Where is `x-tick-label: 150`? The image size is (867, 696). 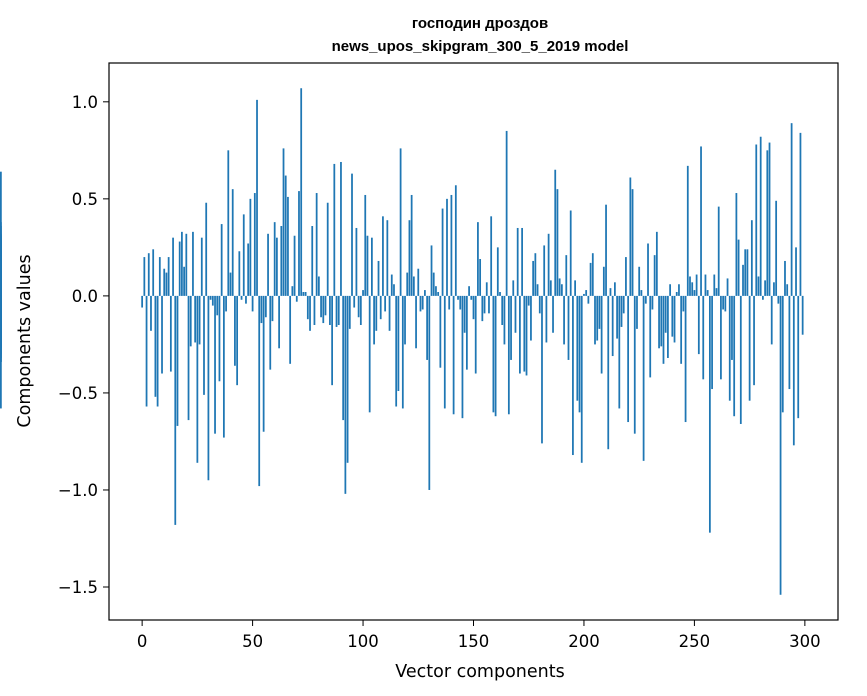
x-tick-label: 150 is located at coordinates (474, 641).